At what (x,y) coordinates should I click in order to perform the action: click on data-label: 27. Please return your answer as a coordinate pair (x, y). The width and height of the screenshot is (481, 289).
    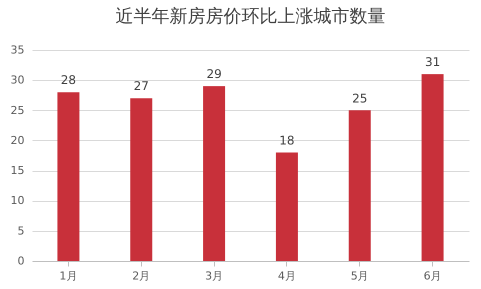
    Looking at the image, I should click on (141, 86).